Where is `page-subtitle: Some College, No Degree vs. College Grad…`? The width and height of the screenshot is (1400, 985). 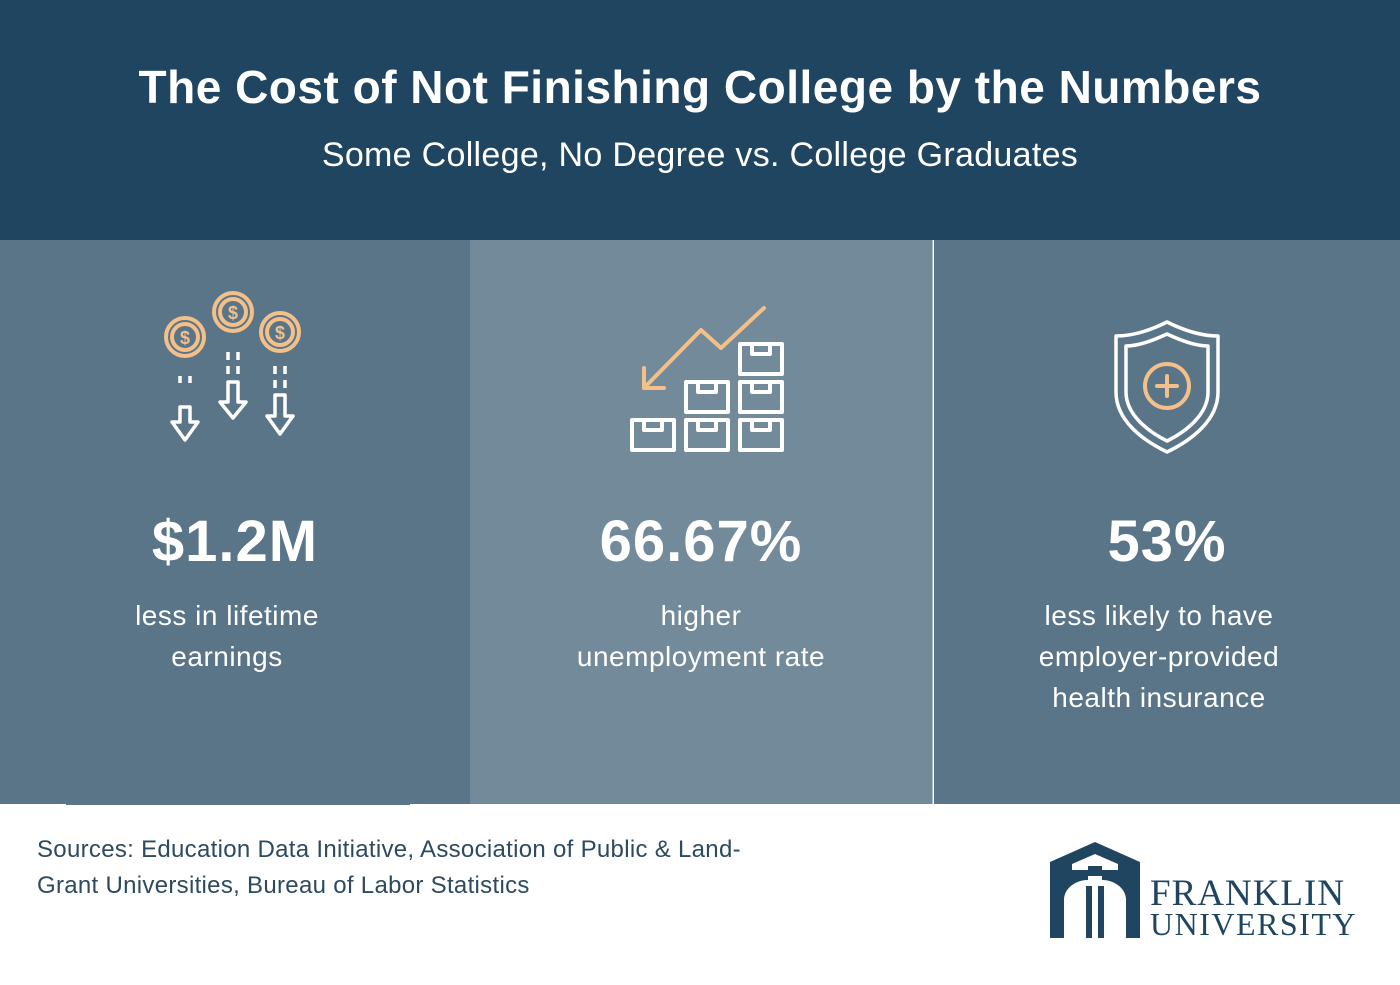 page-subtitle: Some College, No Degree vs. College Grad… is located at coordinates (700, 155).